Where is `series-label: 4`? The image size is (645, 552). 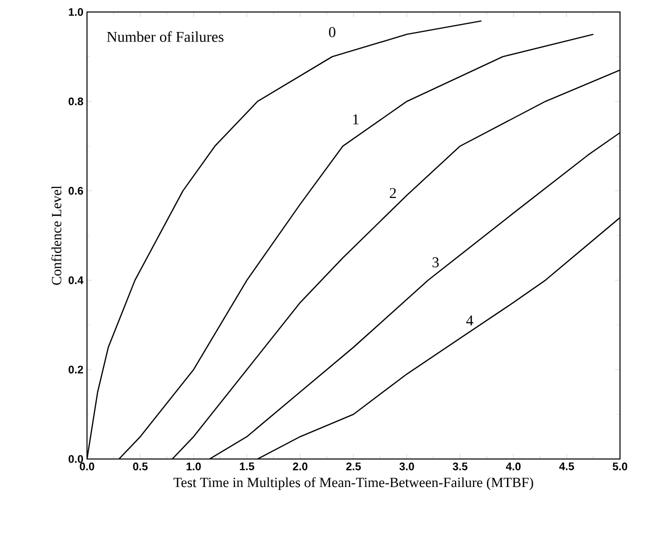
series-label: 4 is located at coordinates (470, 321).